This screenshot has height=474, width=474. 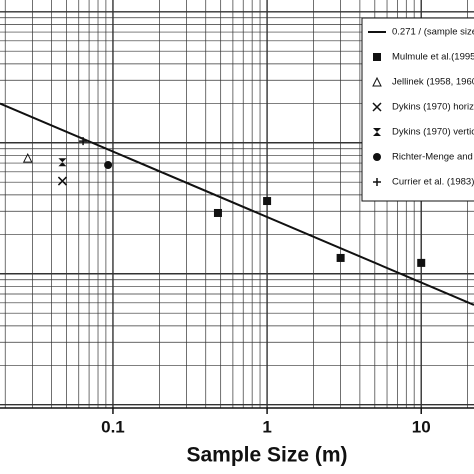 I want to click on legend-label: Richter-Menge and C, so click(x=433, y=157).